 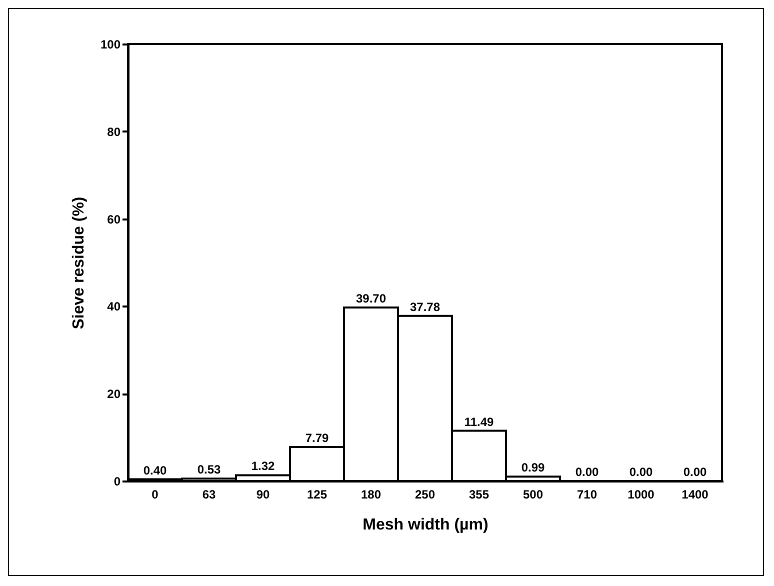 What do you see at coordinates (533, 495) in the screenshot?
I see `x-tick-label: 500` at bounding box center [533, 495].